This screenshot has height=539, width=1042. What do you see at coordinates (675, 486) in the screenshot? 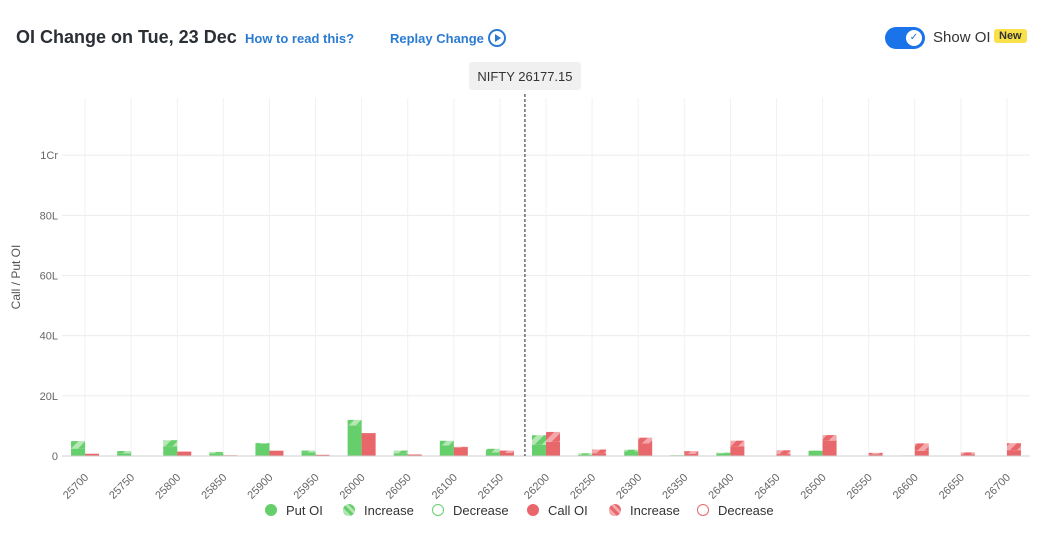
I see `x-tick-label: 26350` at bounding box center [675, 486].